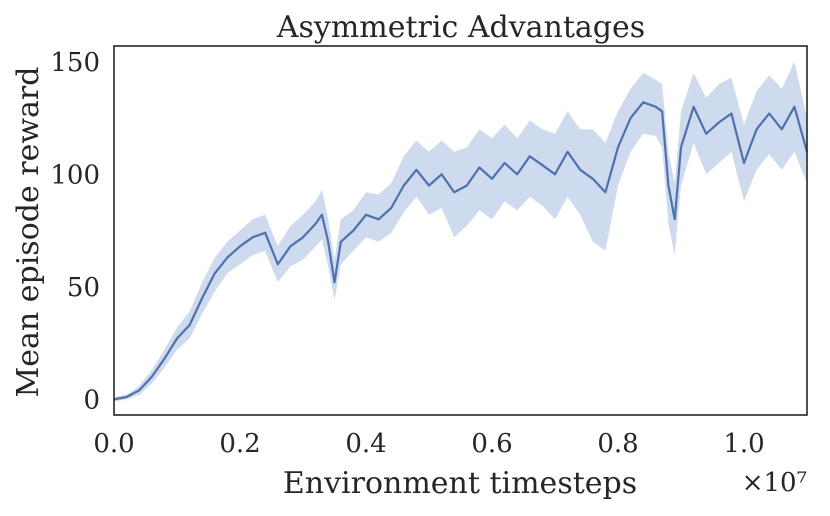 The height and width of the screenshot is (516, 830). Describe the element at coordinates (774, 483) in the screenshot. I see `x-axis-offset-label: ×10⁷` at that location.